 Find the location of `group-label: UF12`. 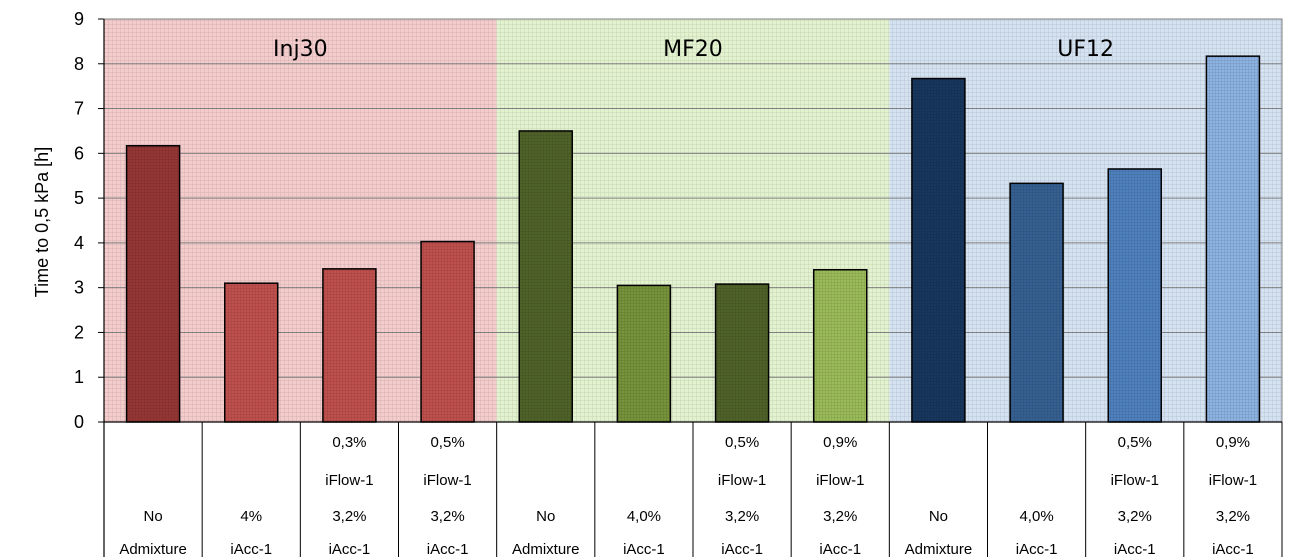

group-label: UF12 is located at coordinates (1085, 49).